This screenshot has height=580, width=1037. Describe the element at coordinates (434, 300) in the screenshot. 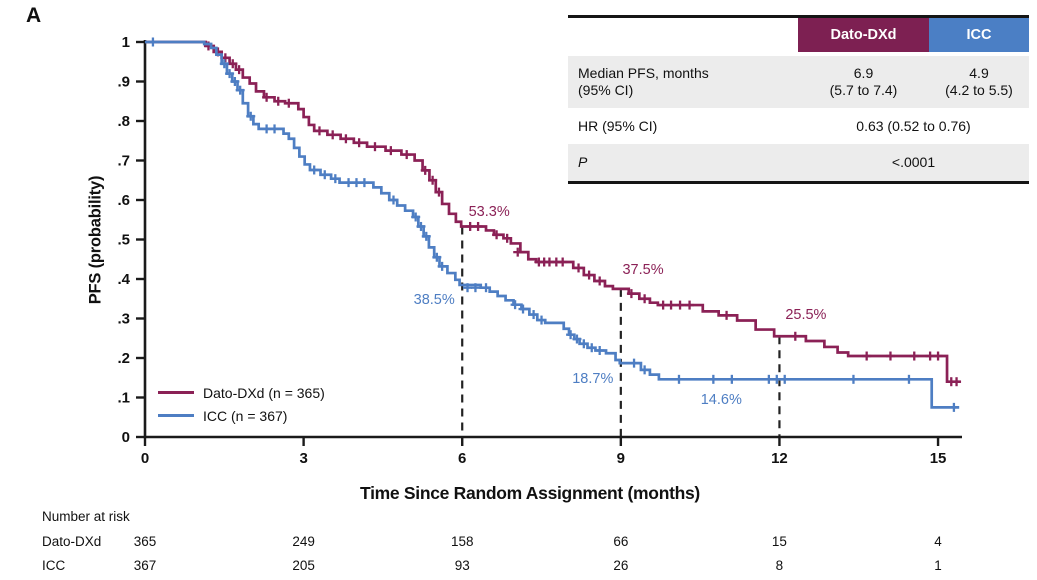

I see `pct-annotation: 38.5%` at that location.